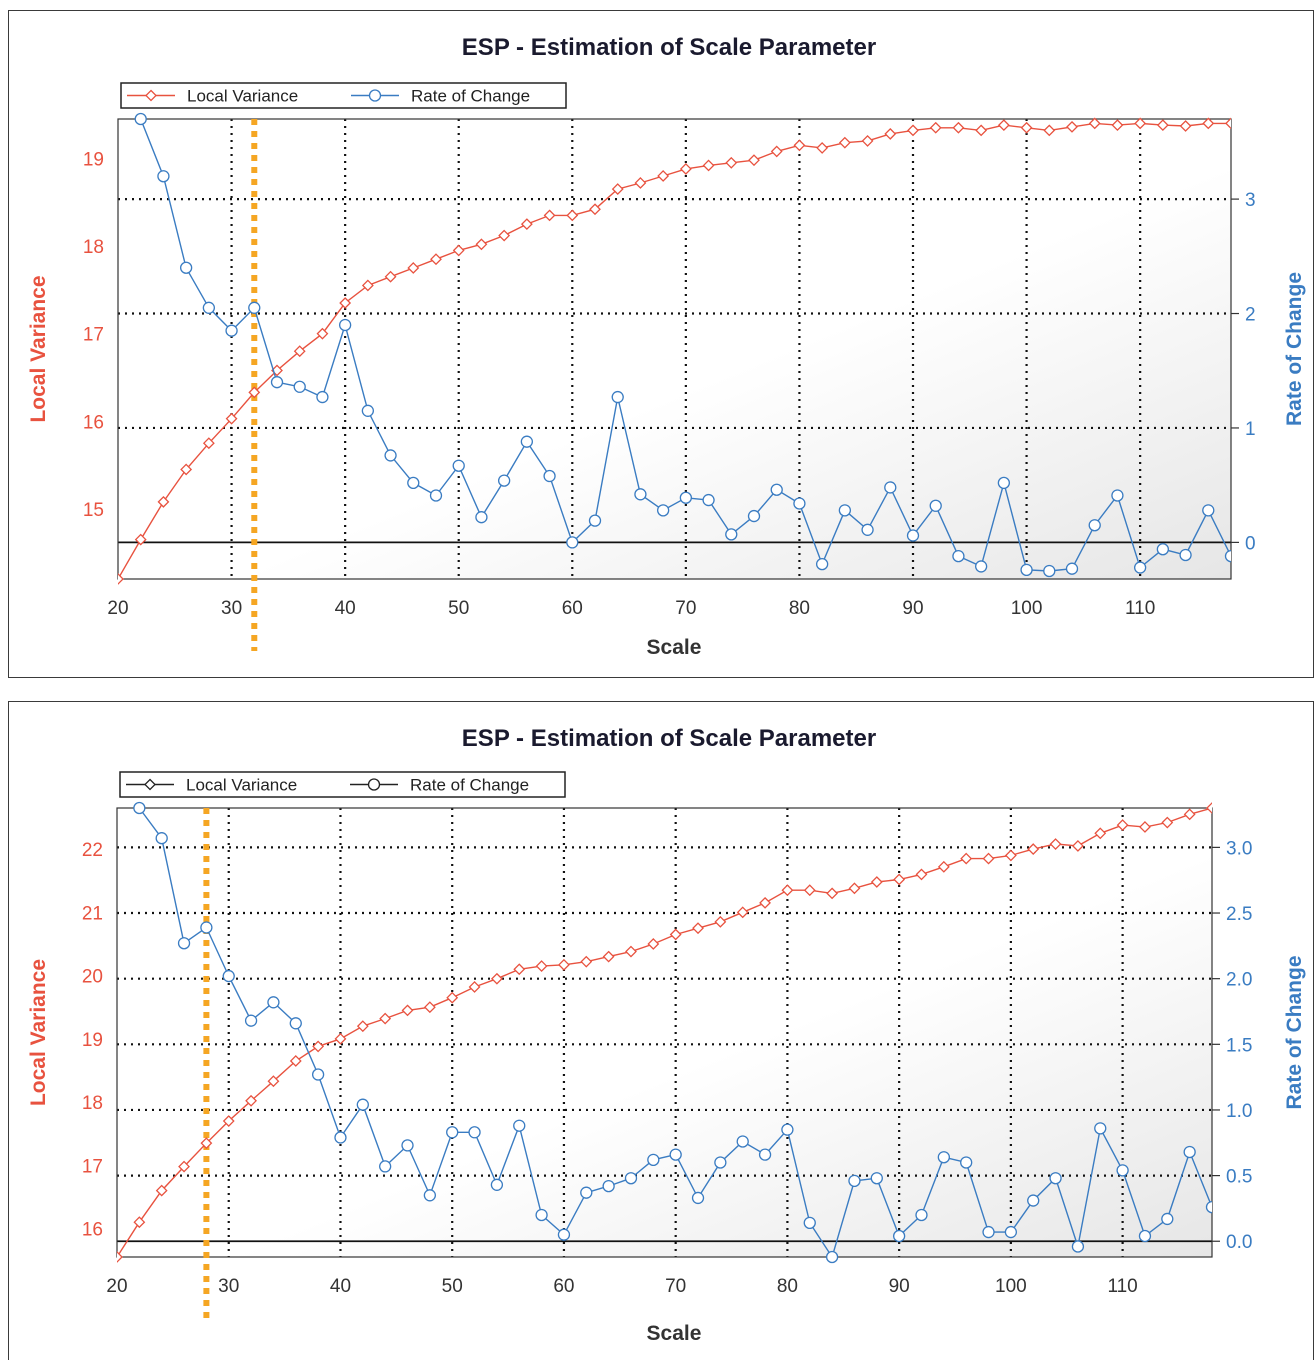 The height and width of the screenshot is (1361, 1314). What do you see at coordinates (1239, 848) in the screenshot?
I see `y-right-tick-label: 3.0` at bounding box center [1239, 848].